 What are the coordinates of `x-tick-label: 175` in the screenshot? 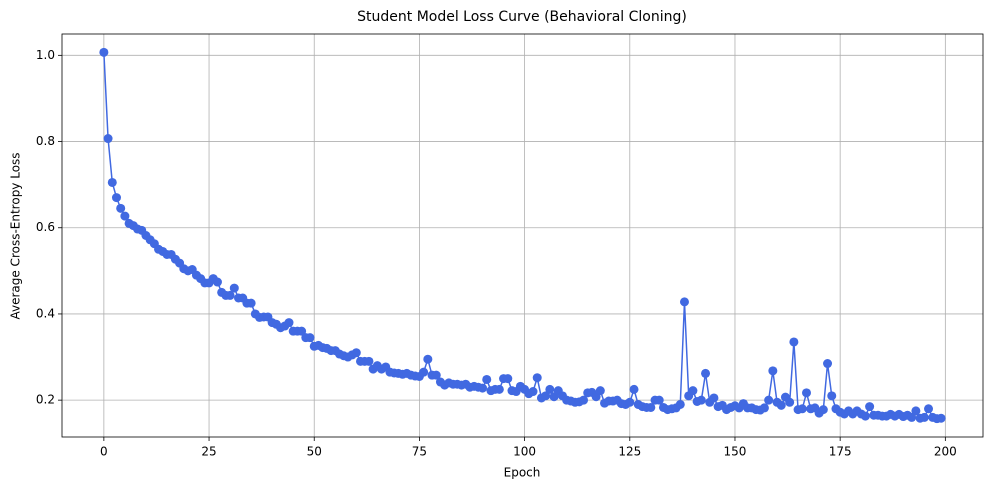 It's located at (840, 452).